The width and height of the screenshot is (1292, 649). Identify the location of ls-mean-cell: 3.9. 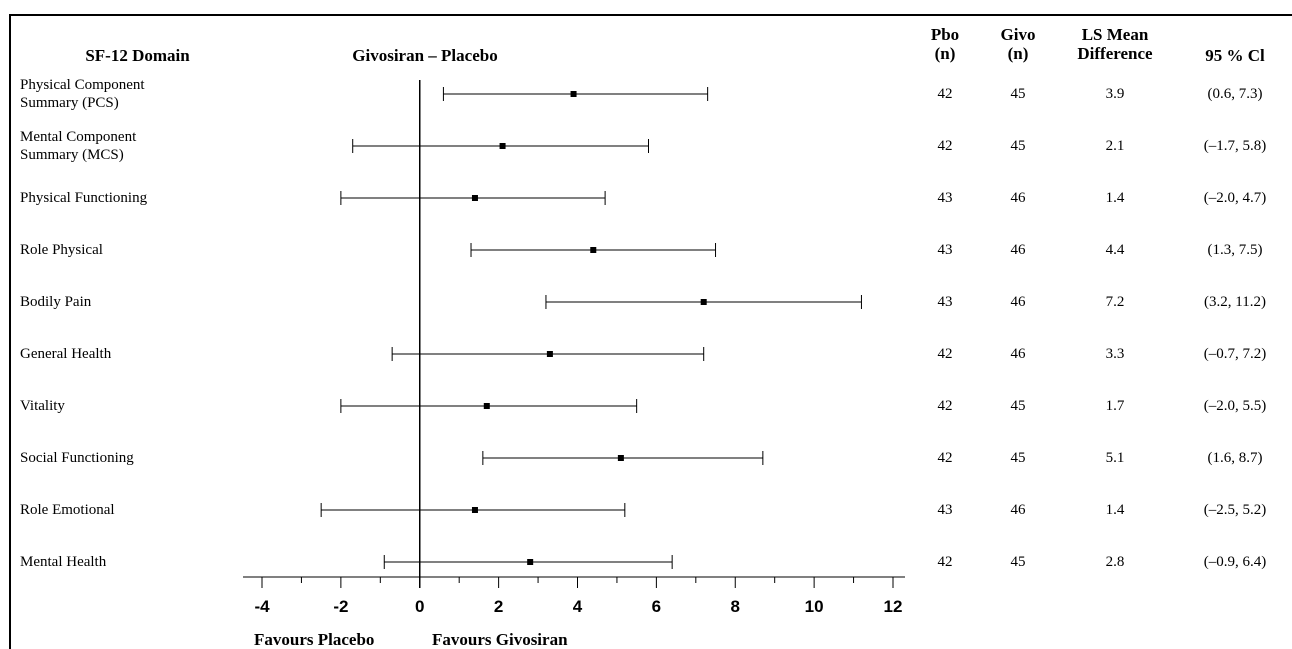
(1115, 94).